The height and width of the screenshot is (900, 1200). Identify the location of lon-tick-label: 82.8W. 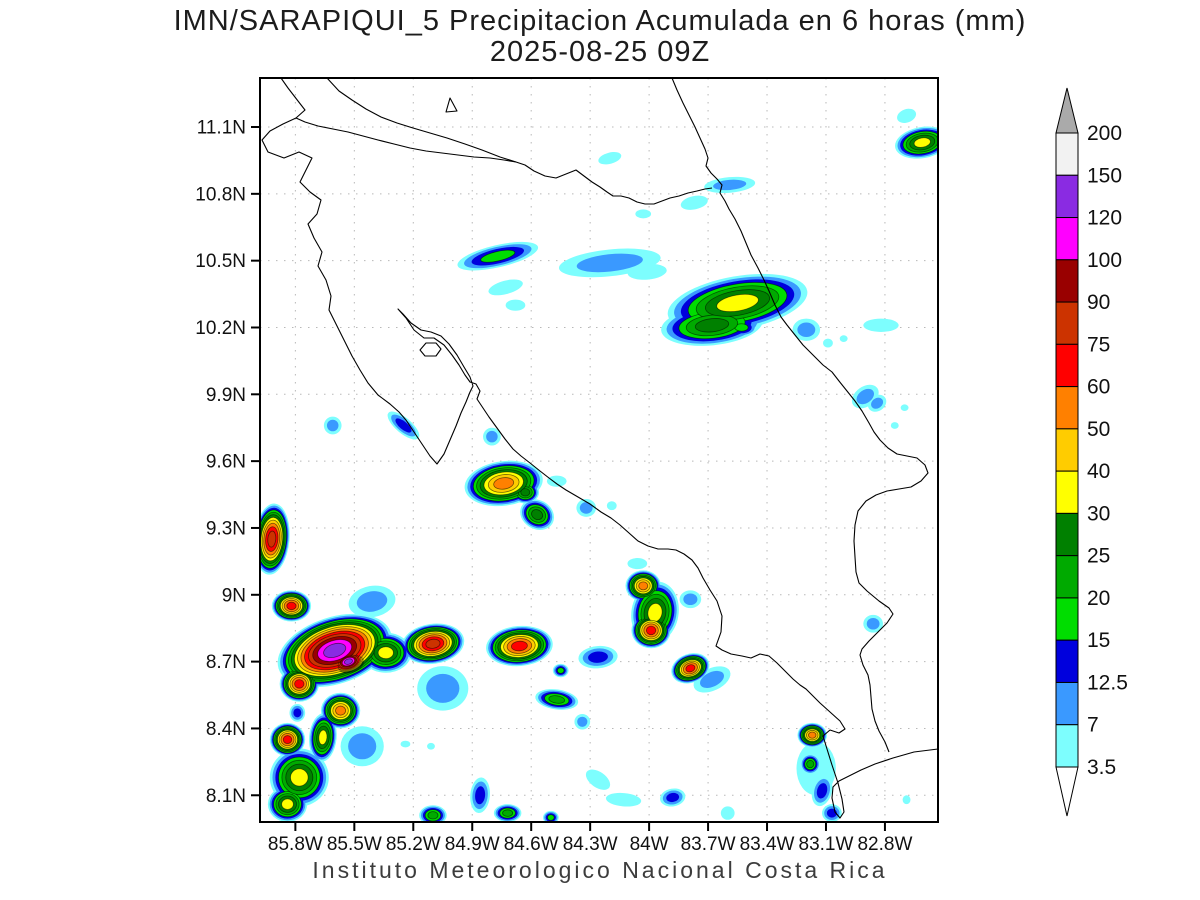
(884, 844).